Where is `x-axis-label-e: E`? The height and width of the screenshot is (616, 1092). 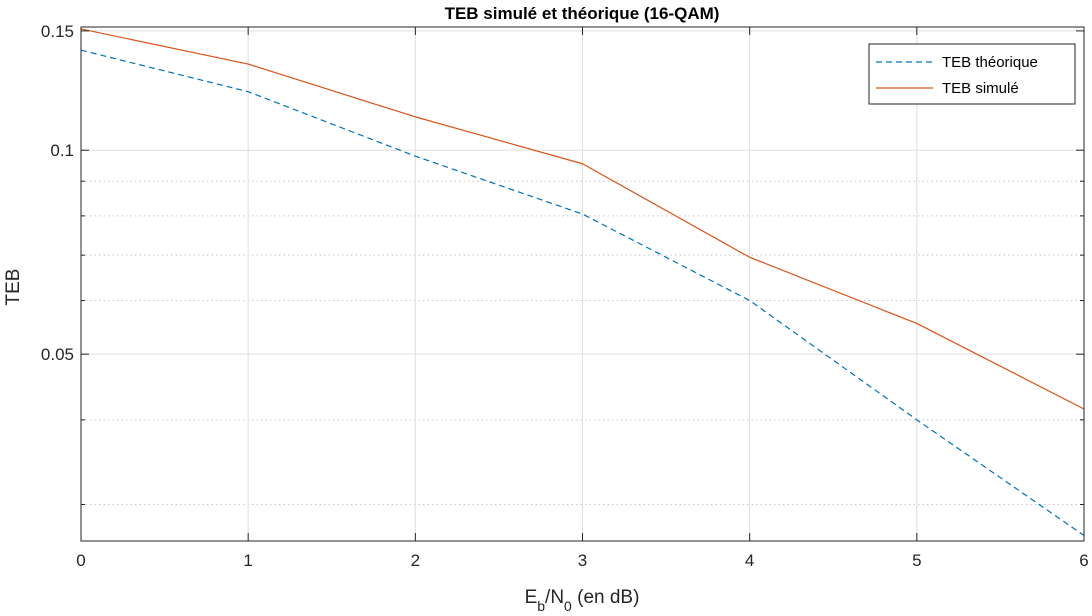
x-axis-label-e: E is located at coordinates (531, 597).